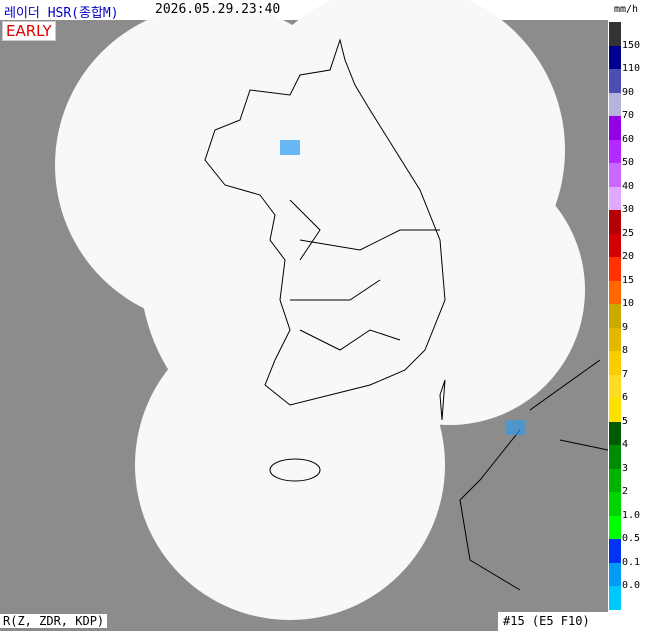 This screenshot has height=631, width=646. Describe the element at coordinates (628, 92) in the screenshot. I see `legend-label: 90` at that location.